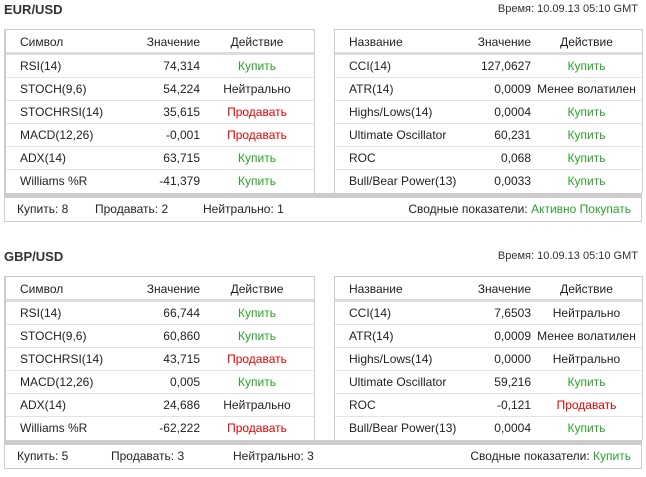 This screenshot has height=477, width=646. Describe the element at coordinates (182, 135) in the screenshot. I see `indicator-value: -0,001` at that location.